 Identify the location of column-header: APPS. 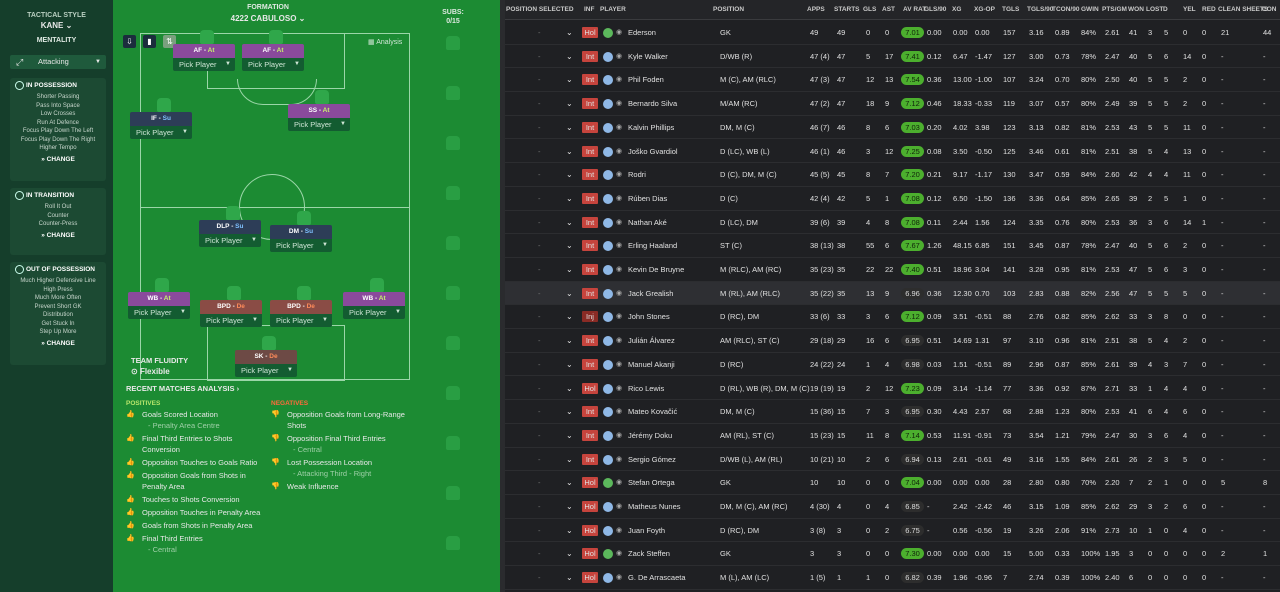
(816, 9).